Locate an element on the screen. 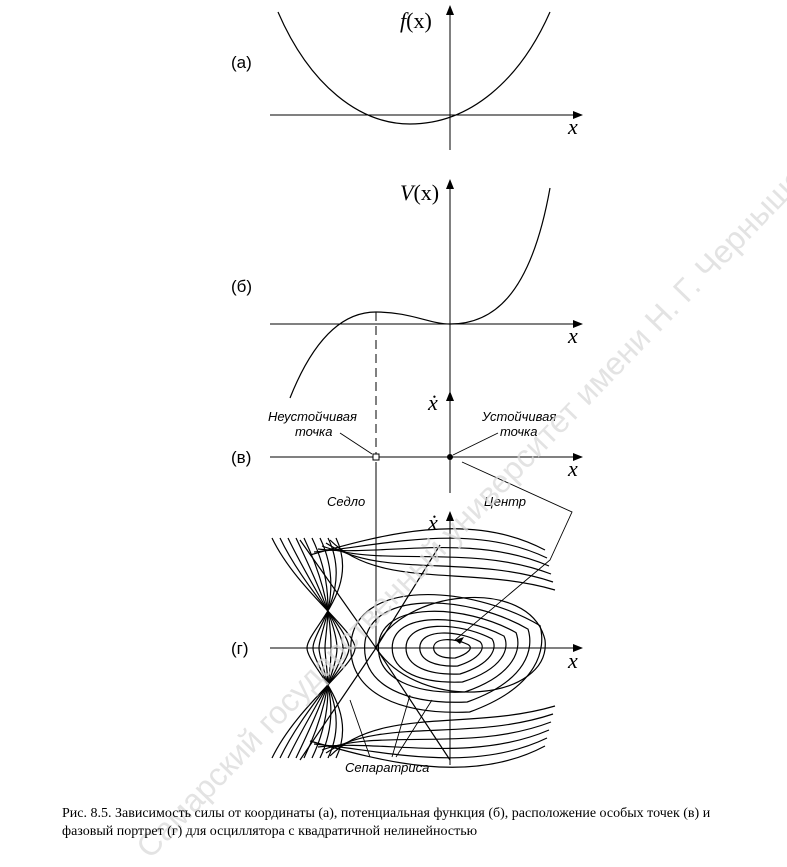 The width and height of the screenshot is (787, 867). panel-g: (г) ẋ x Сепаратриса is located at coordinates (407, 642).